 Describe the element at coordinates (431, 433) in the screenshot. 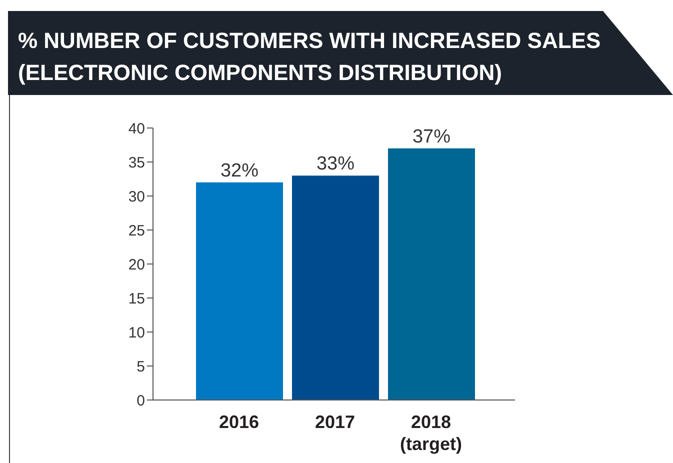

I see `x-tick-label: 2018 (target)` at that location.